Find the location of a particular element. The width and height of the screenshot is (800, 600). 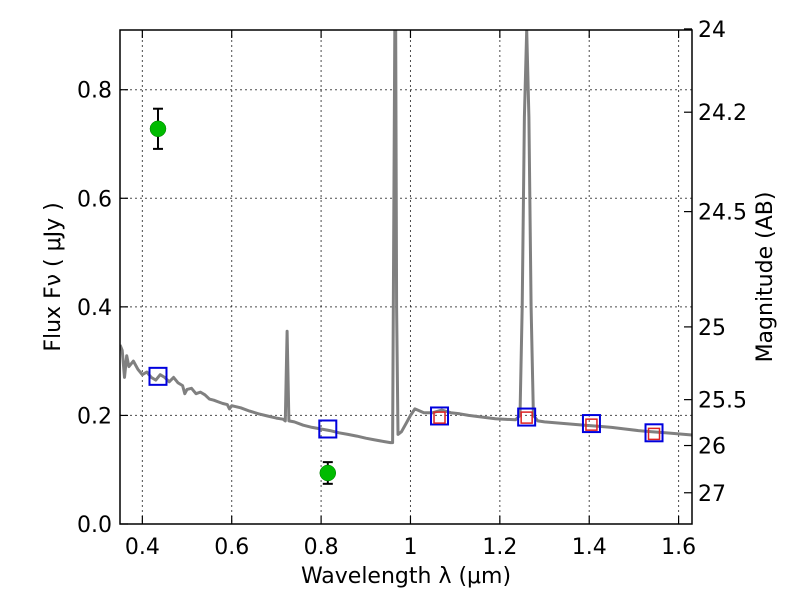

y-tick-label: 0.0 is located at coordinates (94, 525).